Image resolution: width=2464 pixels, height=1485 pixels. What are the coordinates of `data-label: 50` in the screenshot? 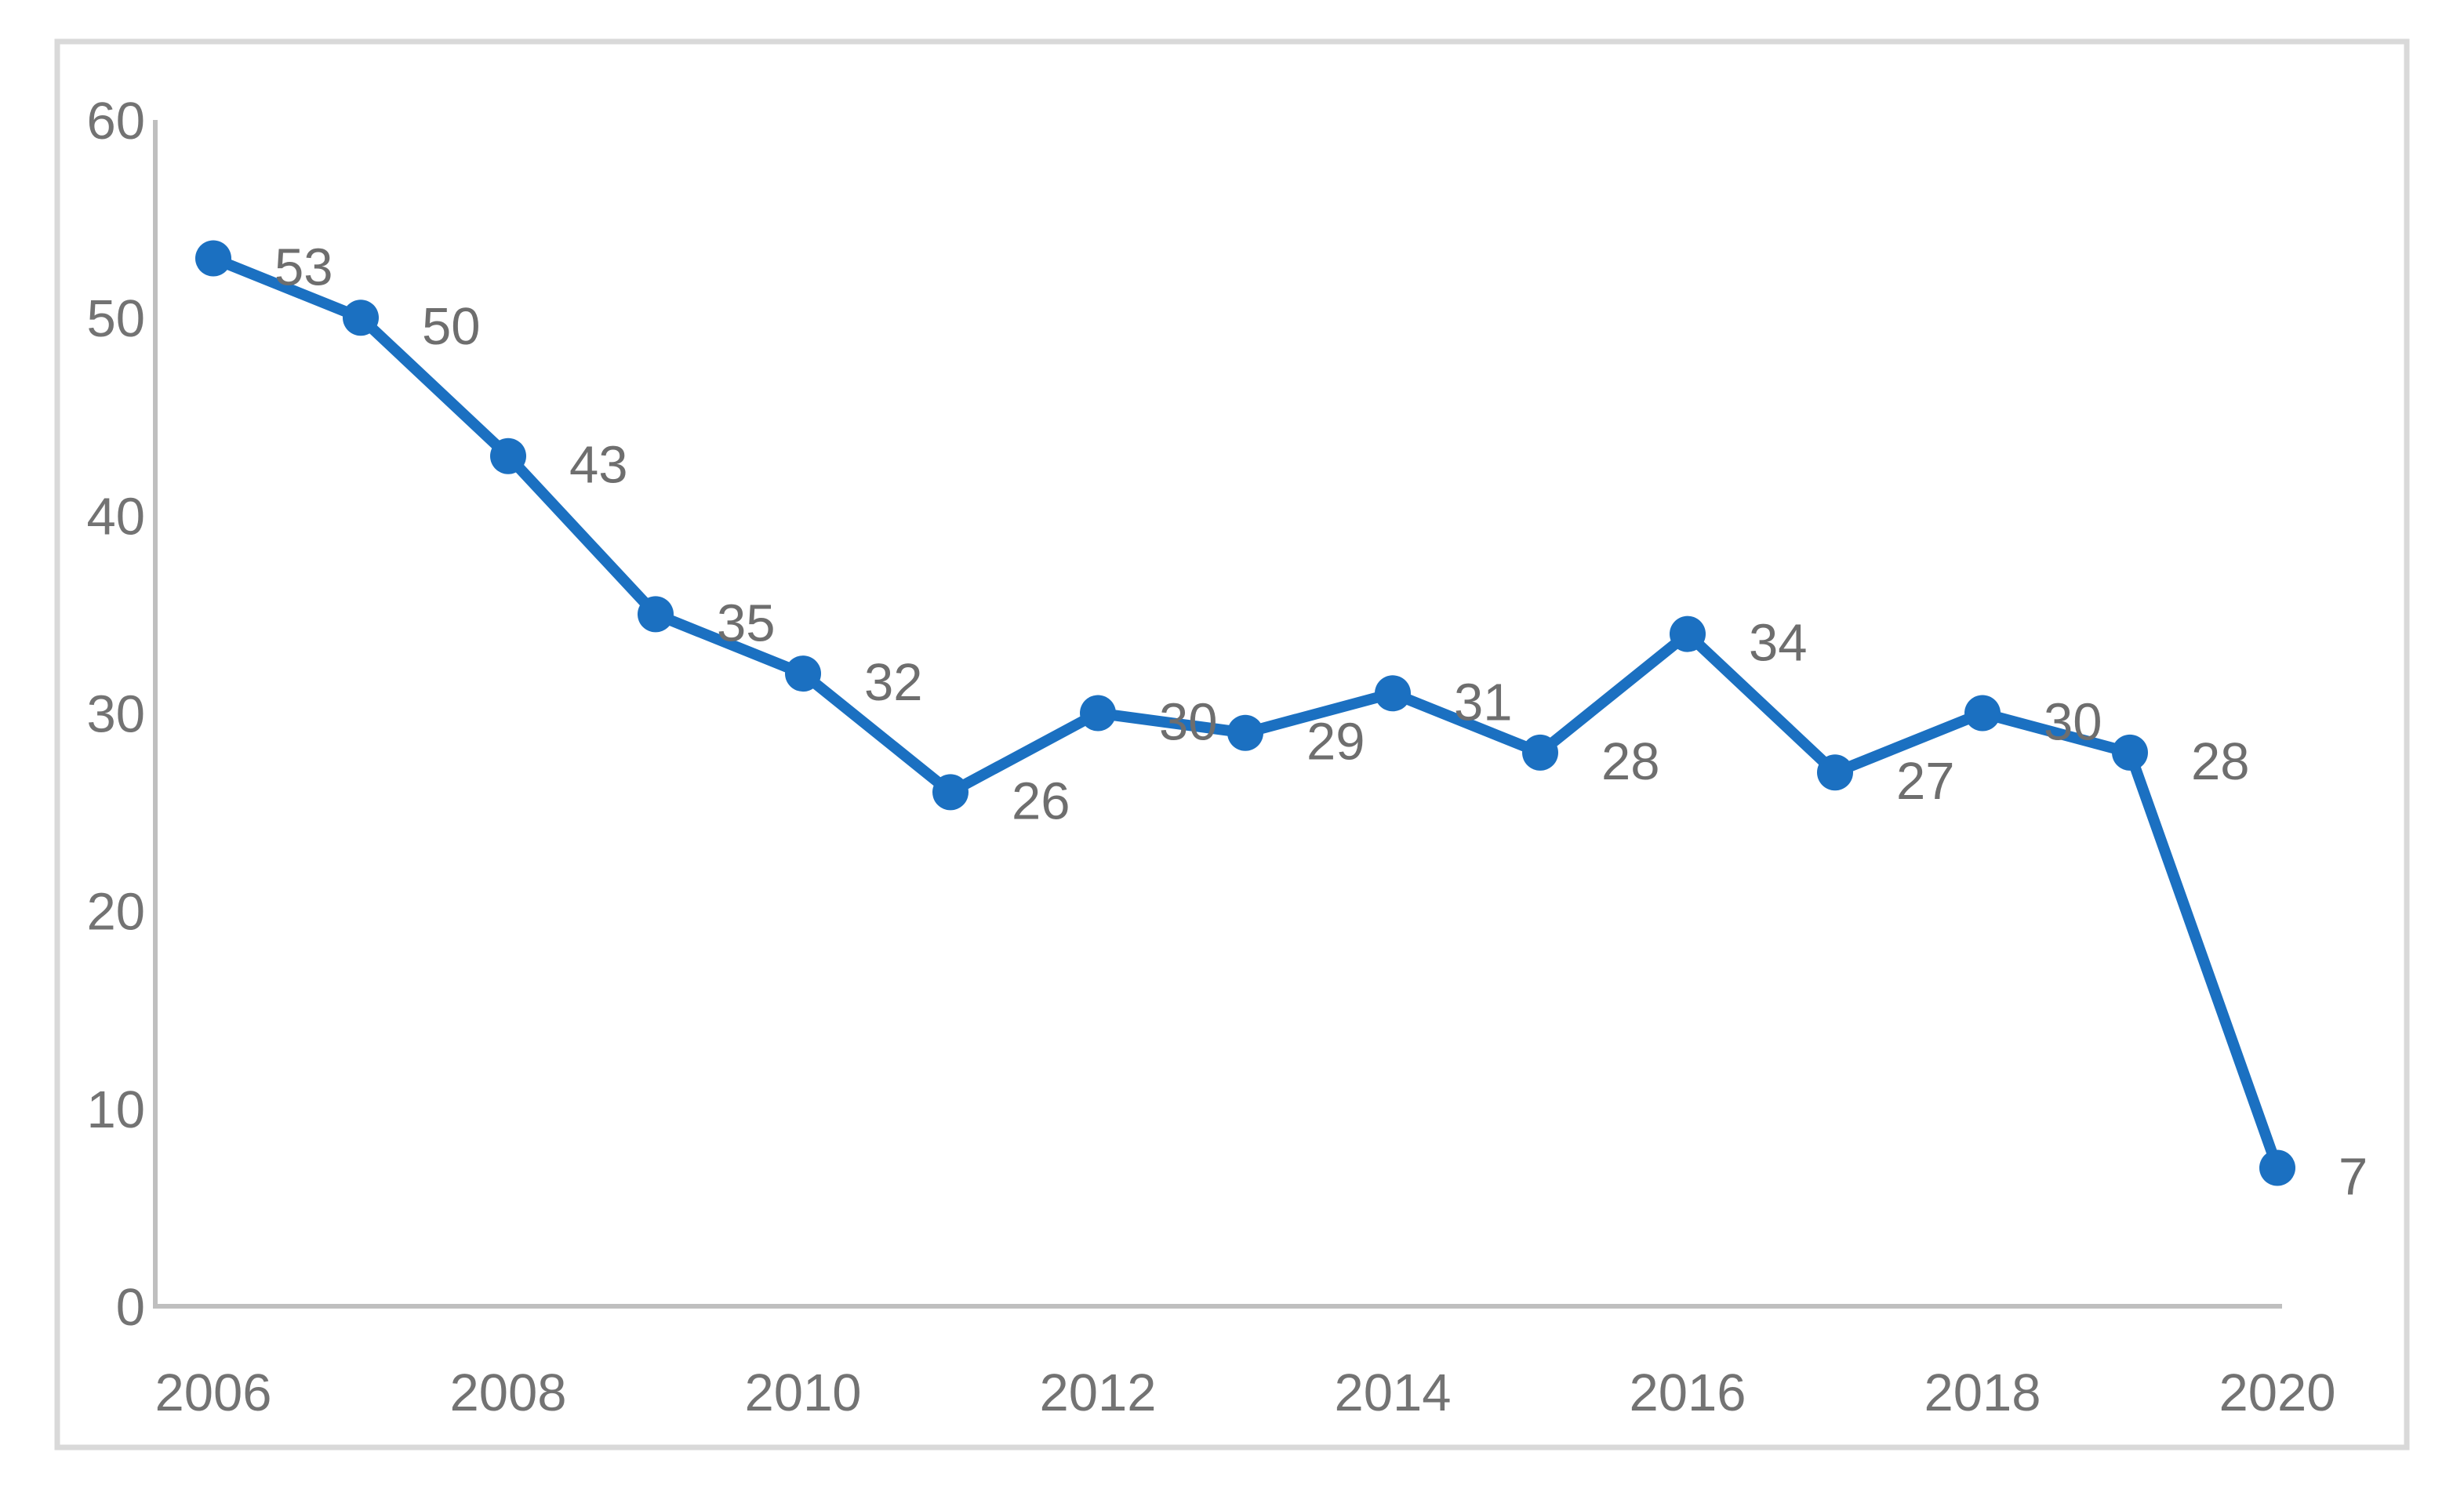 It's located at (451, 326).